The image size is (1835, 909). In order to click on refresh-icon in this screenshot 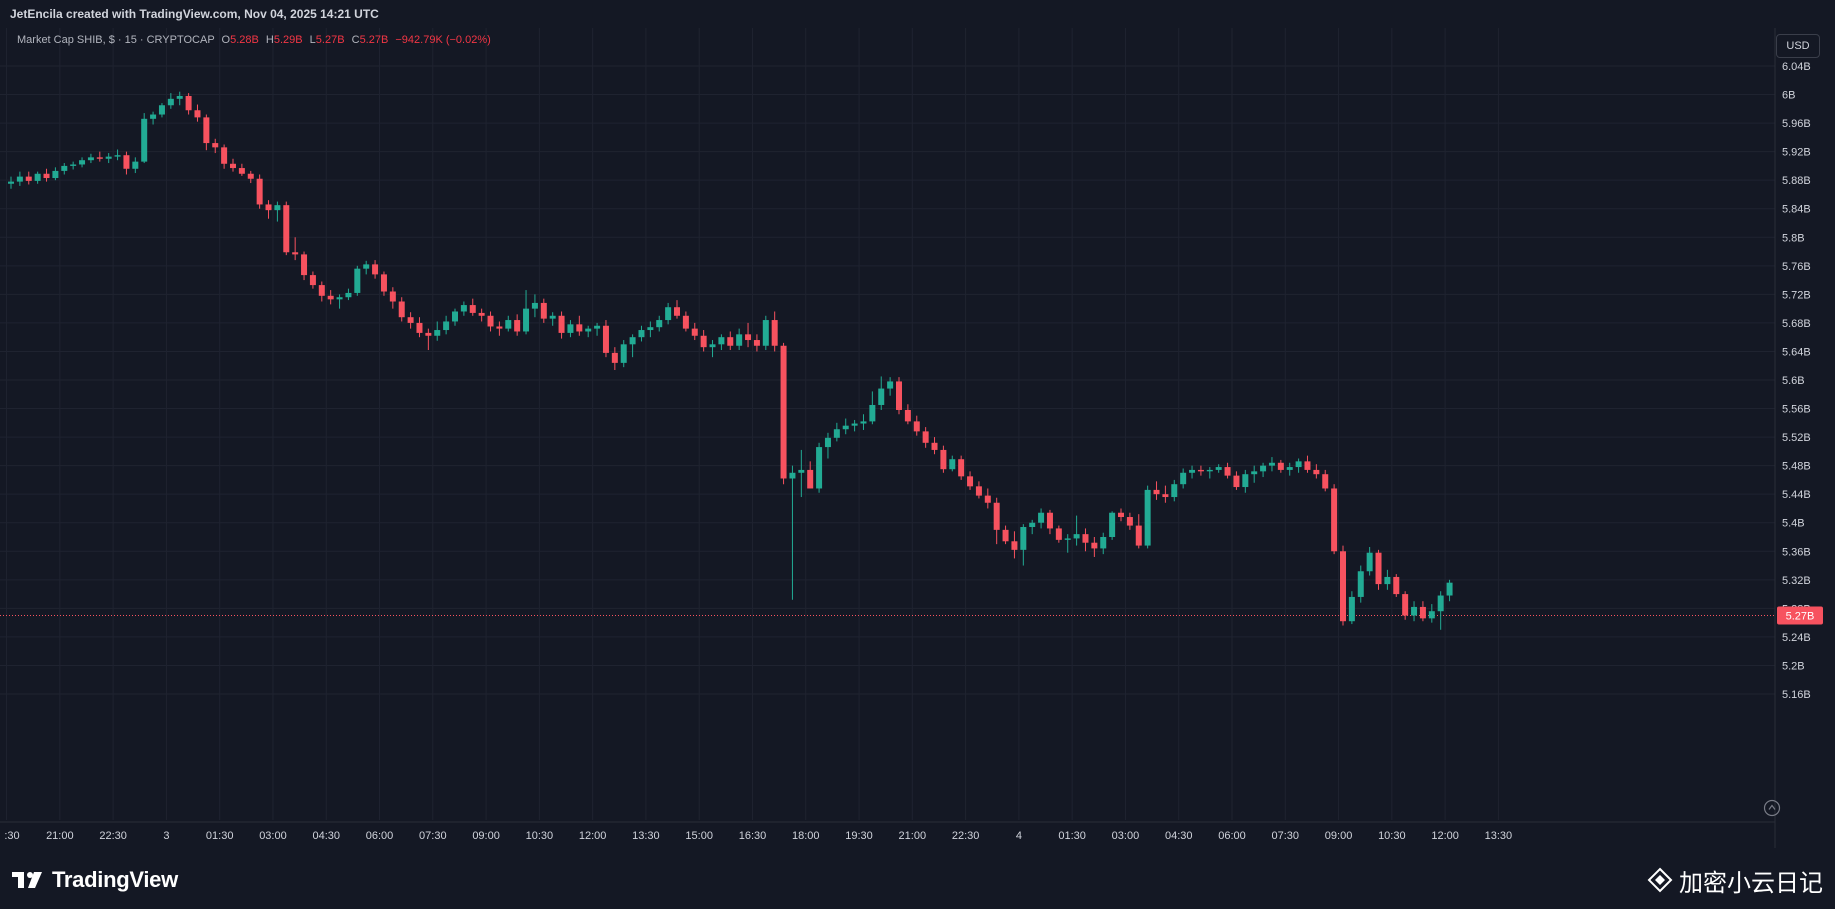, I will do `click(1772, 808)`.